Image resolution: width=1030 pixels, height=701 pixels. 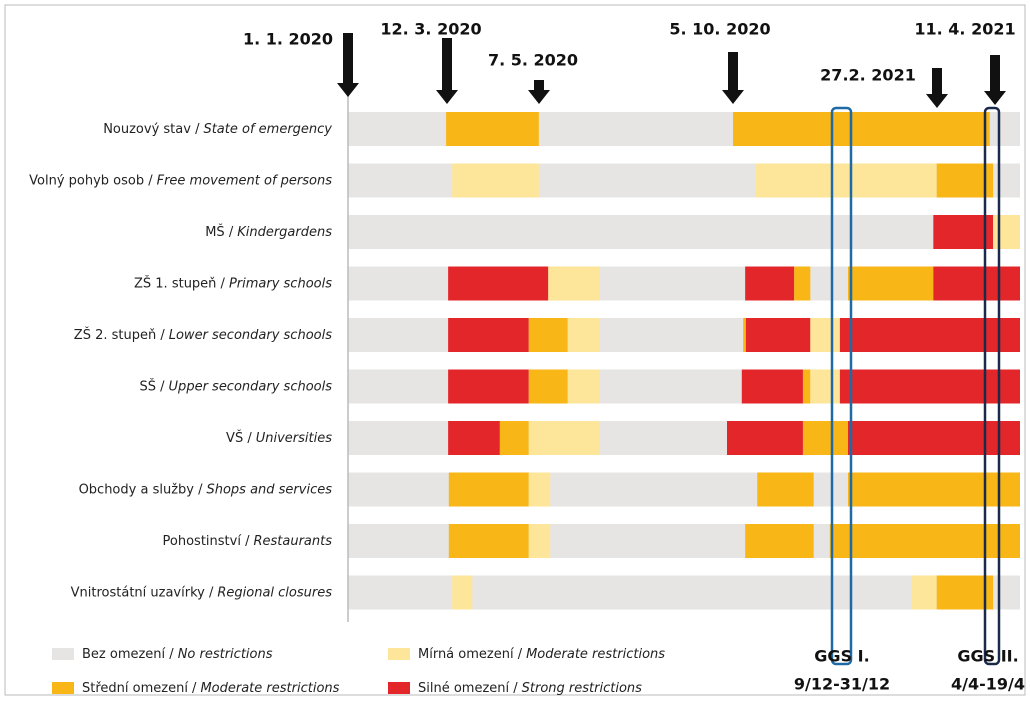 What do you see at coordinates (988, 684) in the screenshot?
I see `period-range: 4/4-19/4` at bounding box center [988, 684].